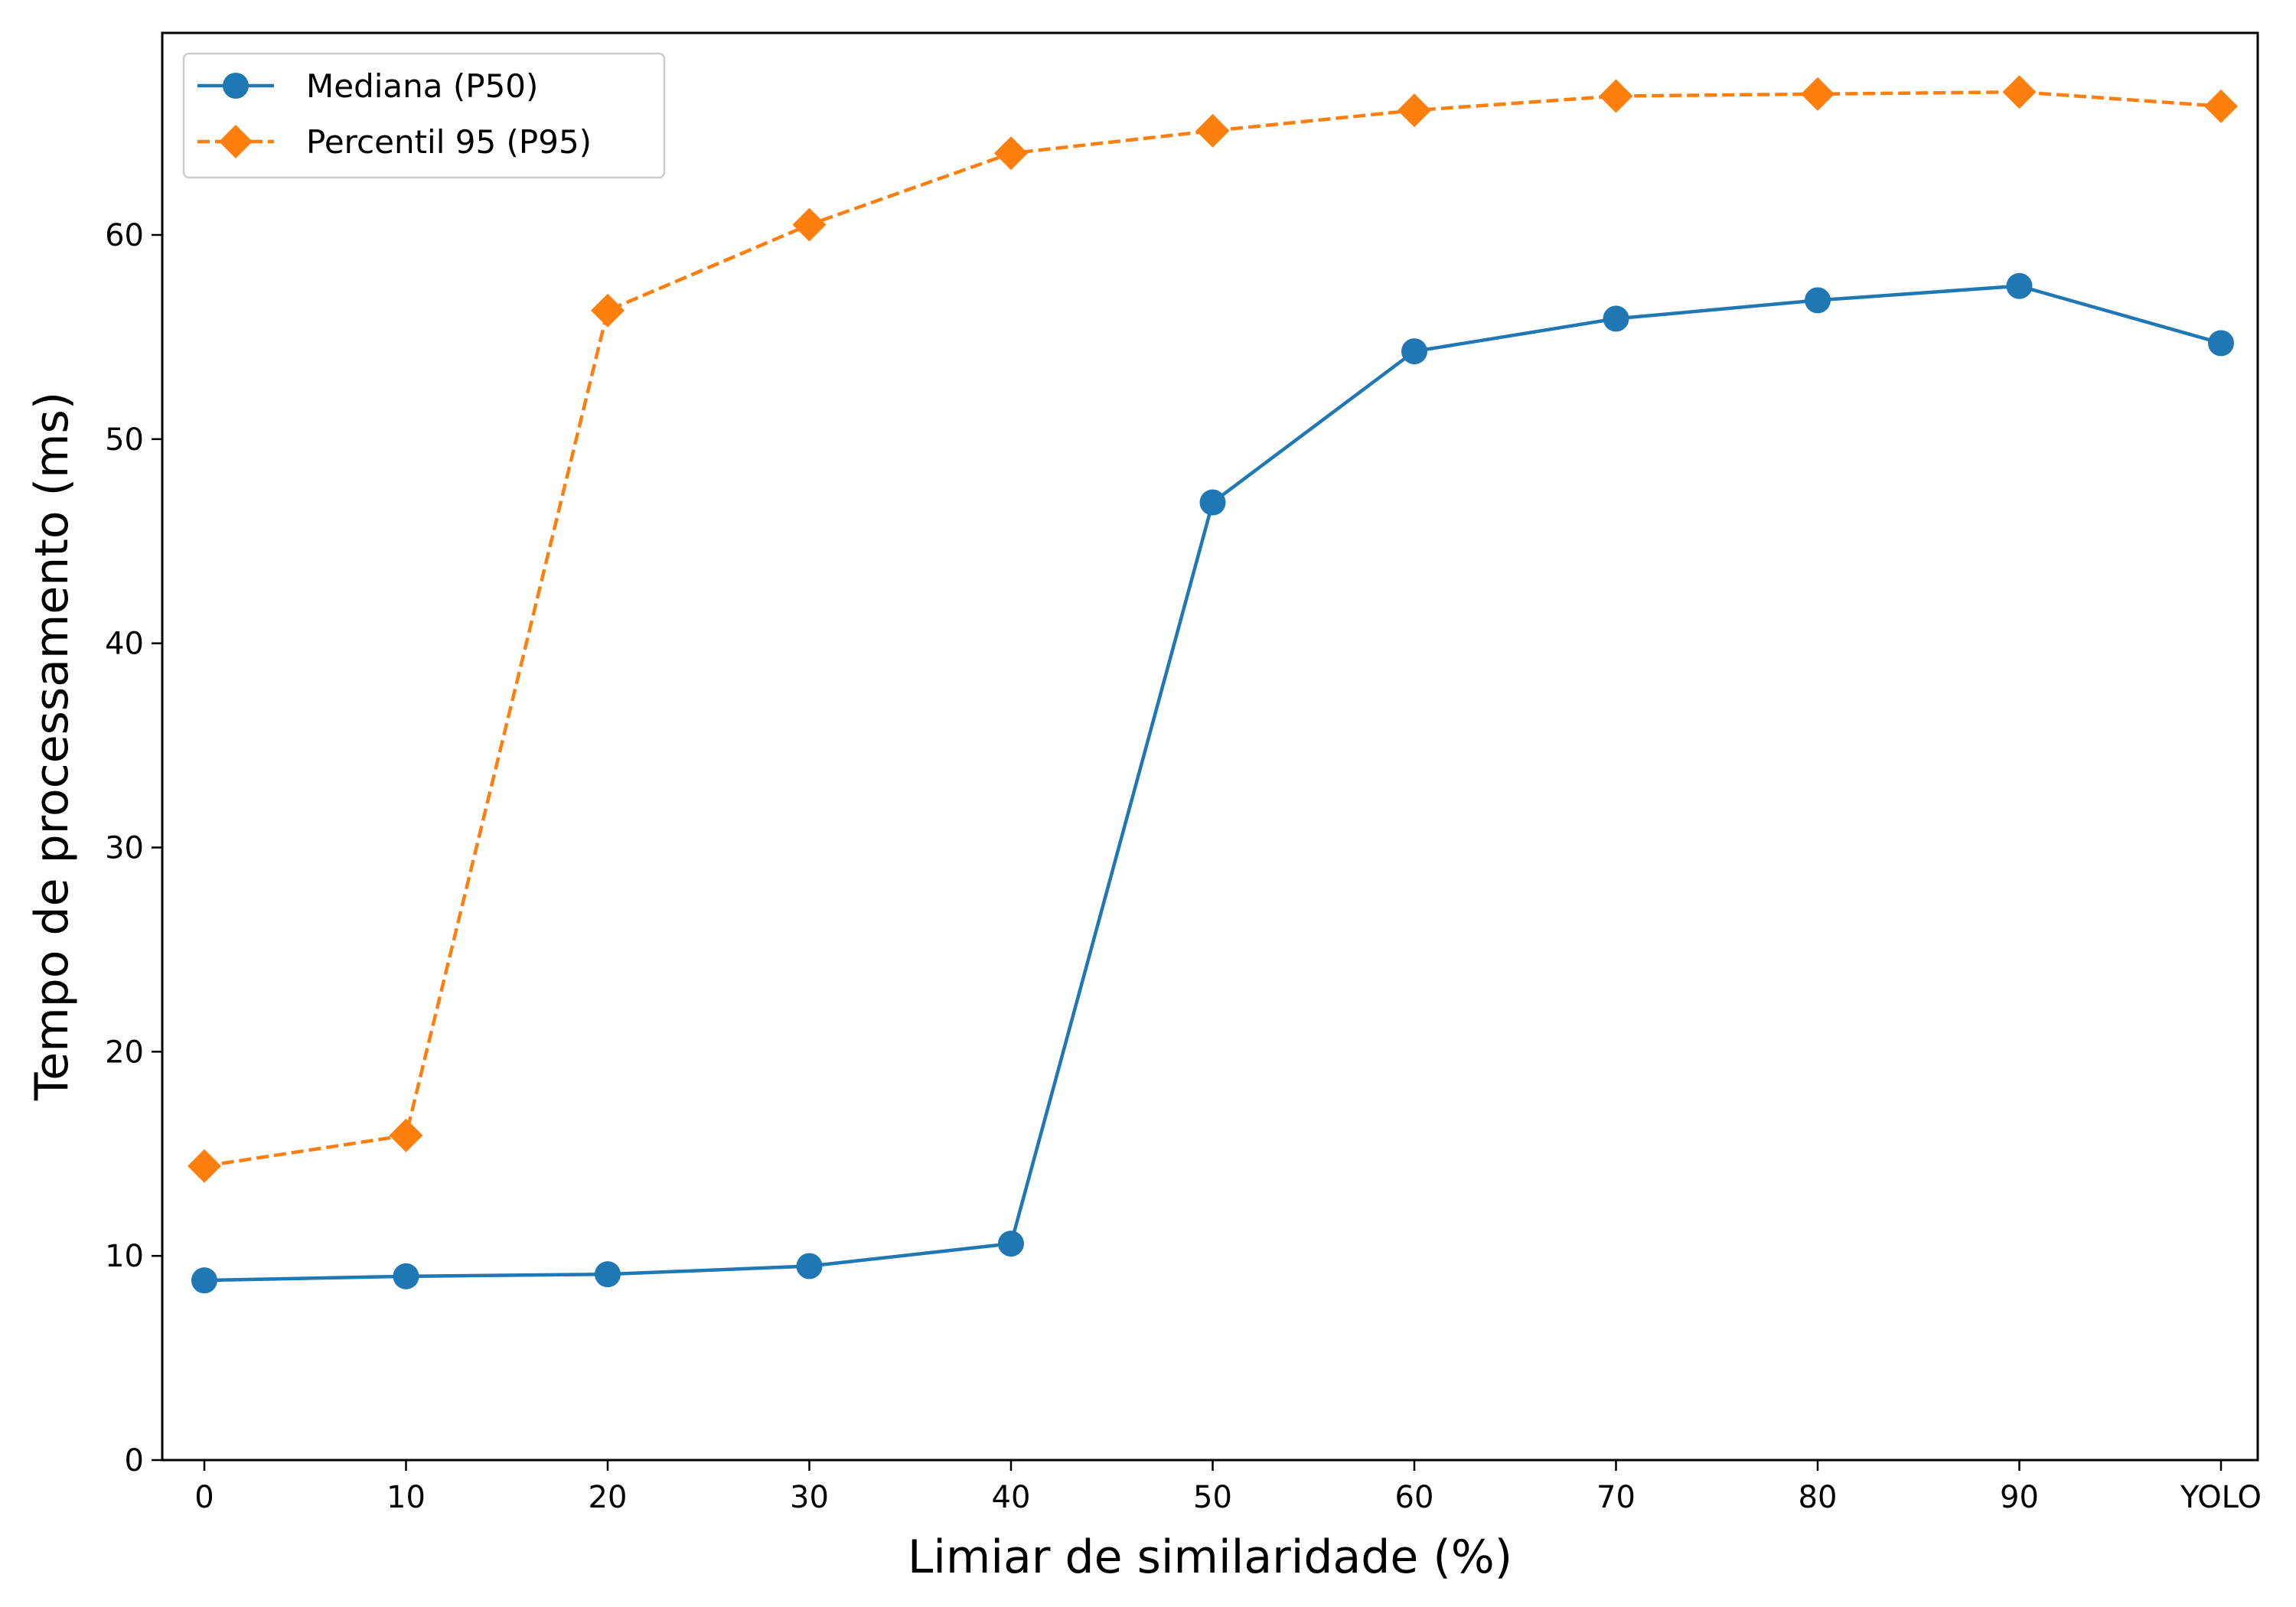 The width and height of the screenshot is (2296, 1607). Describe the element at coordinates (449, 142) in the screenshot. I see `legend-label: Percentil 95 (P95)` at that location.